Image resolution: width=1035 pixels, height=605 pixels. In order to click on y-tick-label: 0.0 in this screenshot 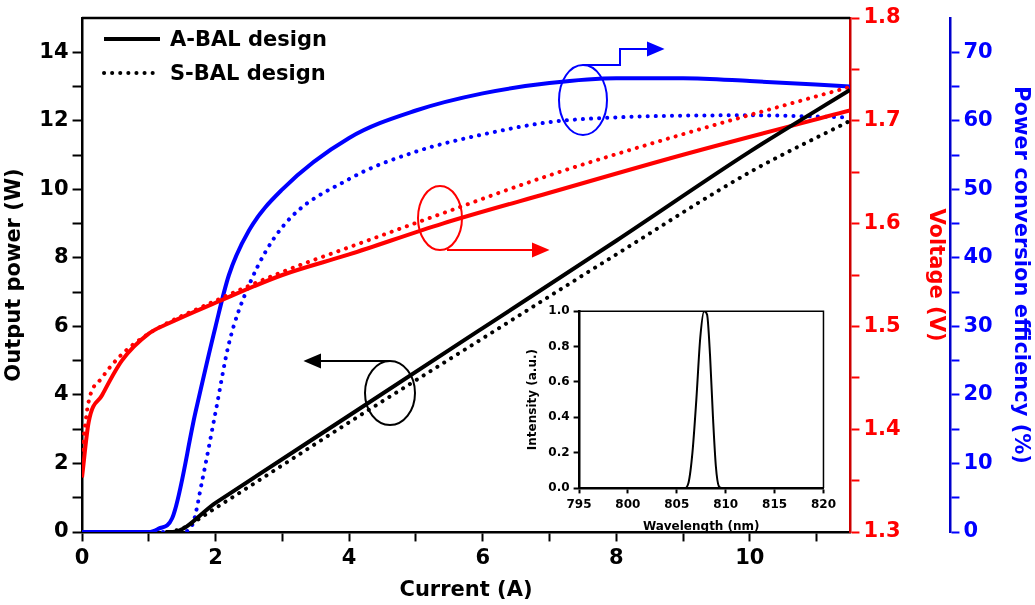, I will do `click(559, 487)`.